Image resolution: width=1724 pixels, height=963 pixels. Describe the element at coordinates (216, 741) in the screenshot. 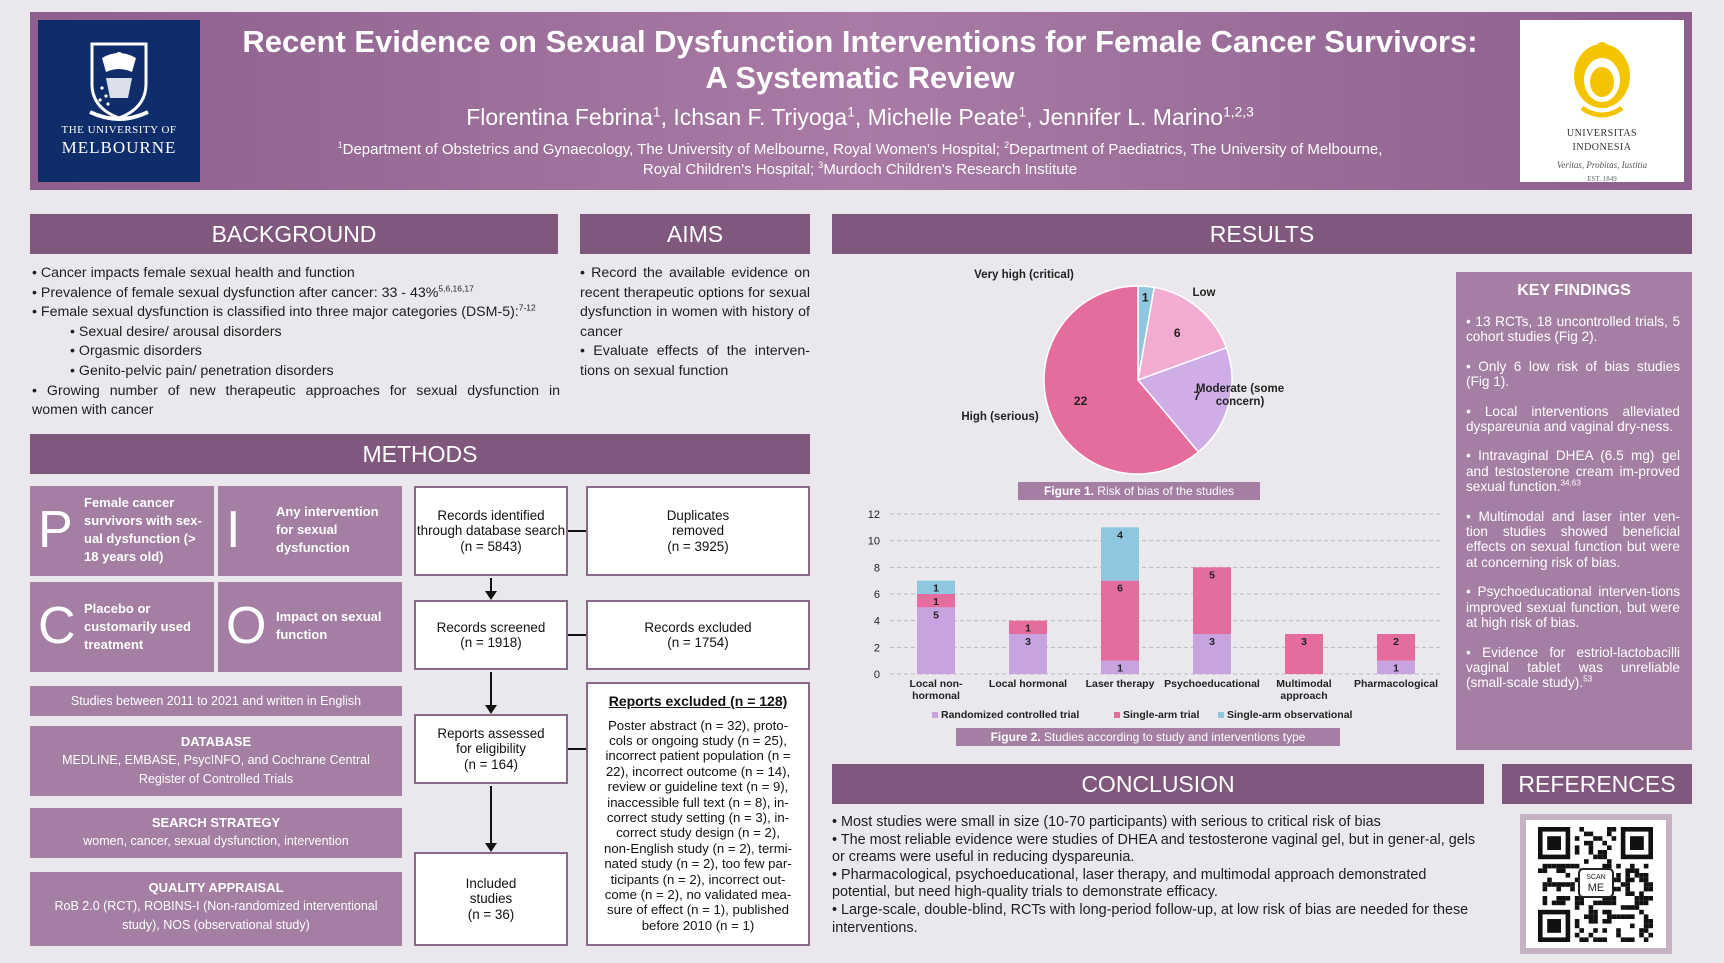

I see `database-title: DATABASE` at that location.